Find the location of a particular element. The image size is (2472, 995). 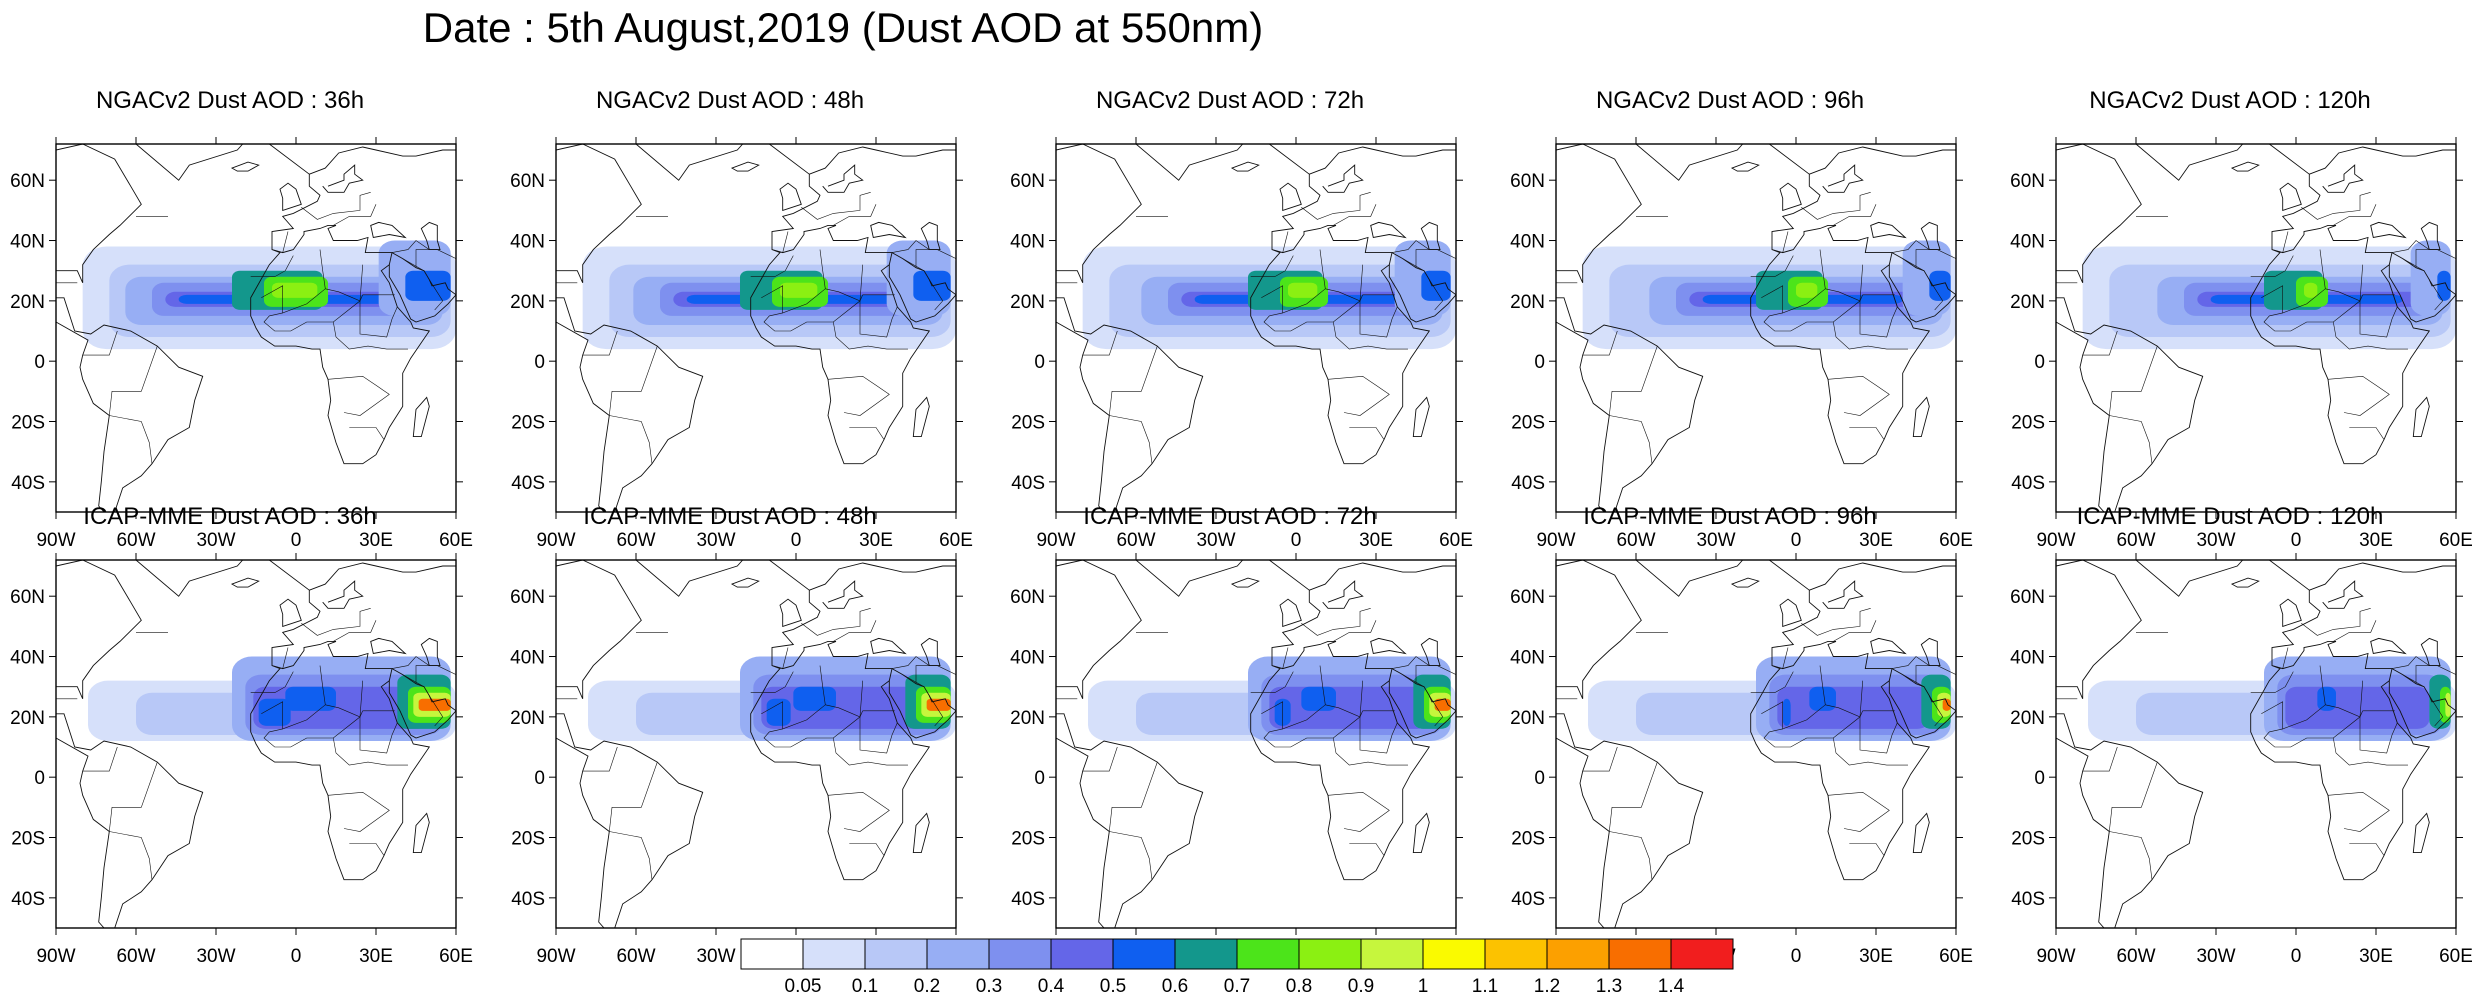

lon-tick-label: 30W is located at coordinates (1715, 540).